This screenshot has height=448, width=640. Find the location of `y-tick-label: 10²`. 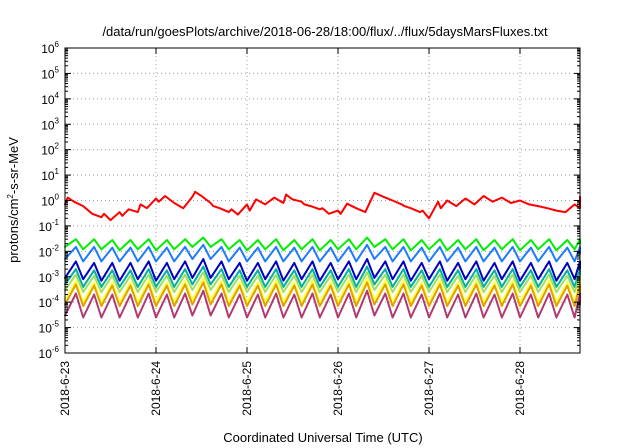

y-tick-label: 10² is located at coordinates (50, 150).